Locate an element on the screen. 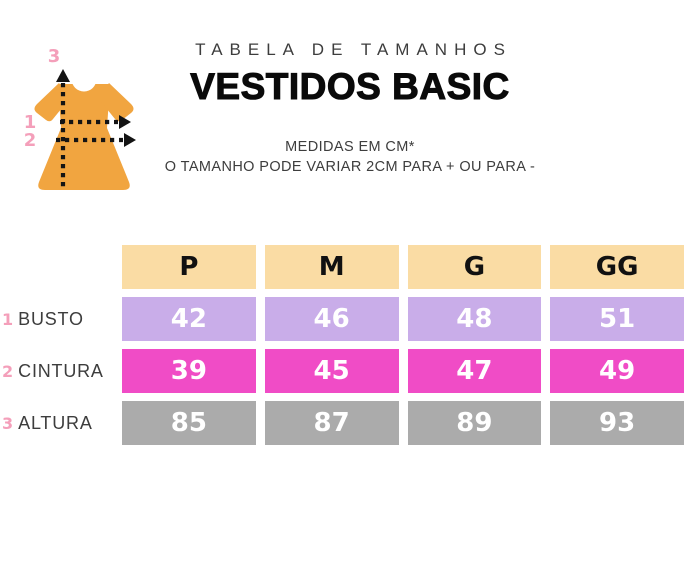 The width and height of the screenshot is (700, 583). waist-arrow-head-icon is located at coordinates (130, 140).